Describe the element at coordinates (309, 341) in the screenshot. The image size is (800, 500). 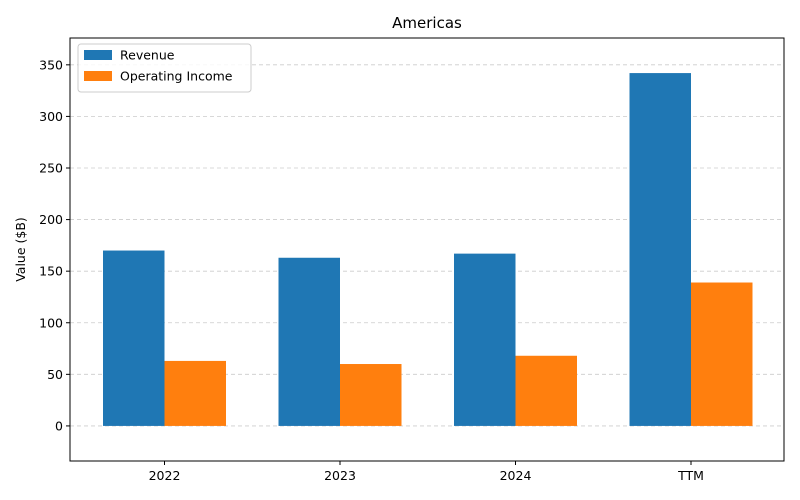
I see `bar-revenue-2023` at that location.